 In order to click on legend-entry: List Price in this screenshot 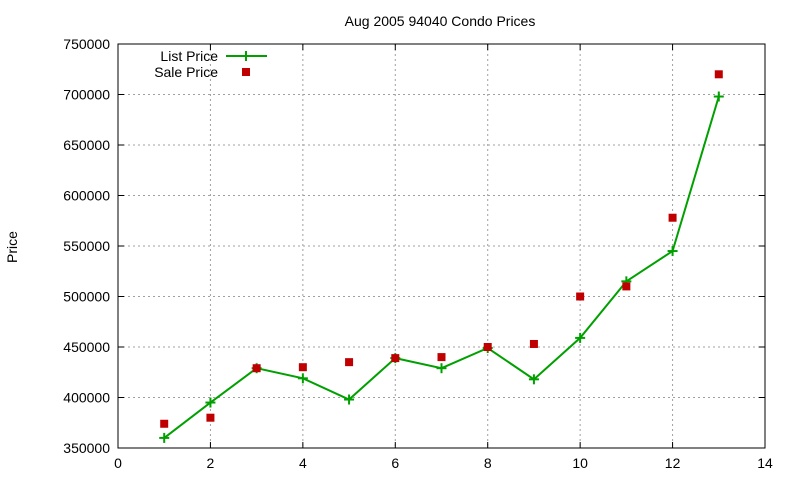, I will do `click(213, 56)`.